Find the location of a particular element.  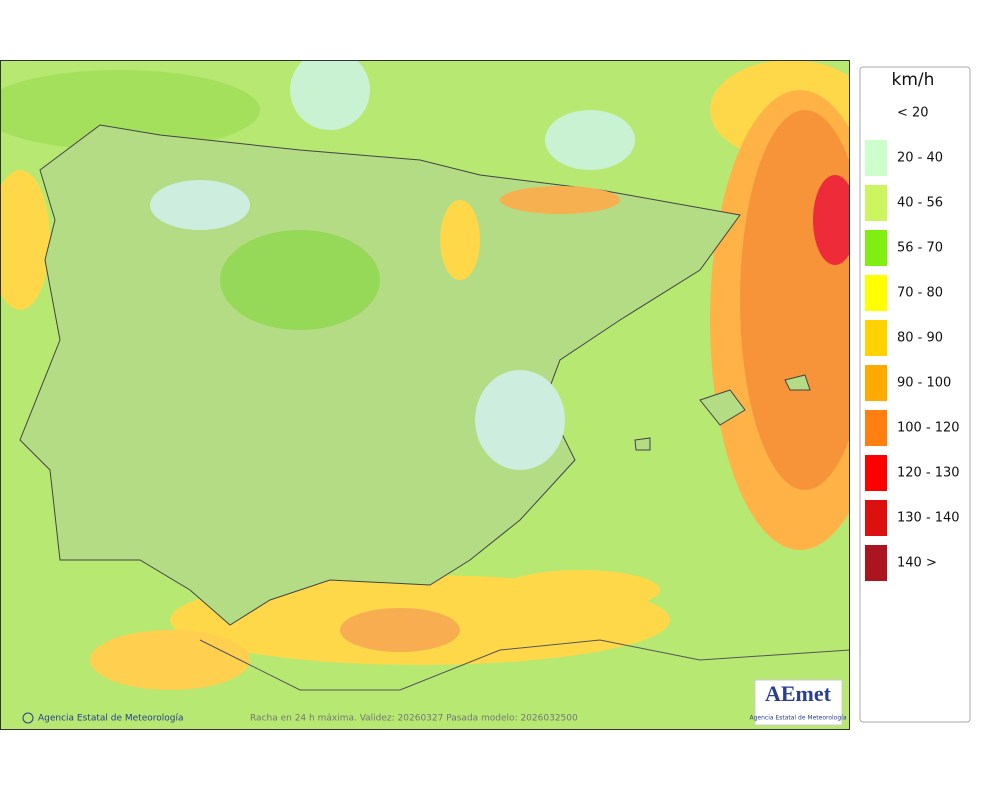

legend-label: 40 - 56 is located at coordinates (920, 203).